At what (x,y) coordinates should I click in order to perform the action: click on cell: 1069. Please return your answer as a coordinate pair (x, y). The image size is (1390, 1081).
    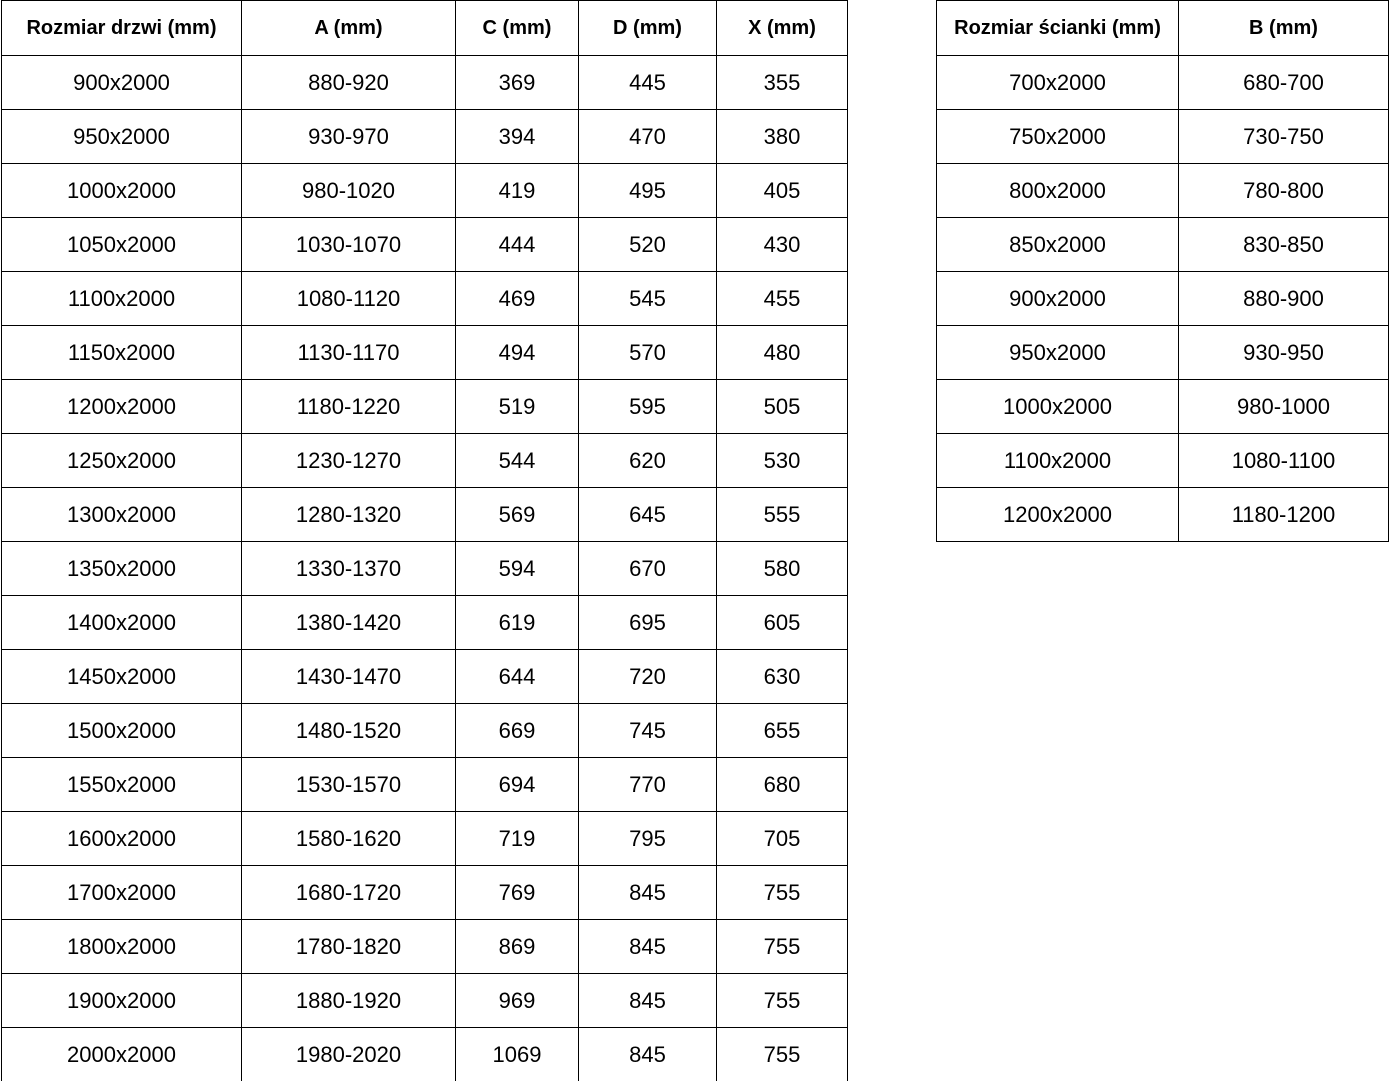
    Looking at the image, I should click on (517, 1054).